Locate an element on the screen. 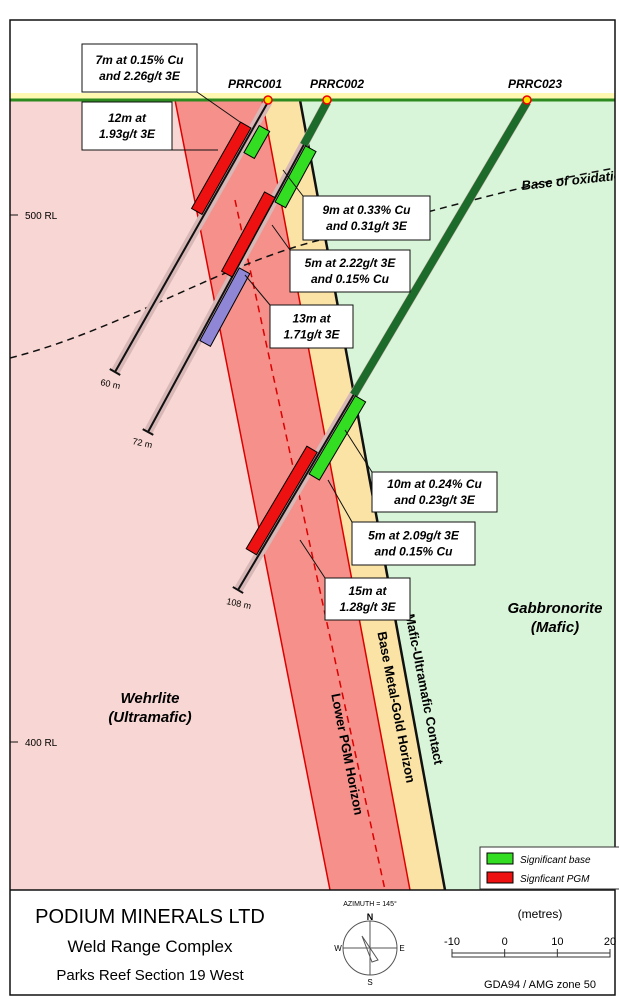  datum: GDA94 / AMG zone 50 is located at coordinates (540, 985).